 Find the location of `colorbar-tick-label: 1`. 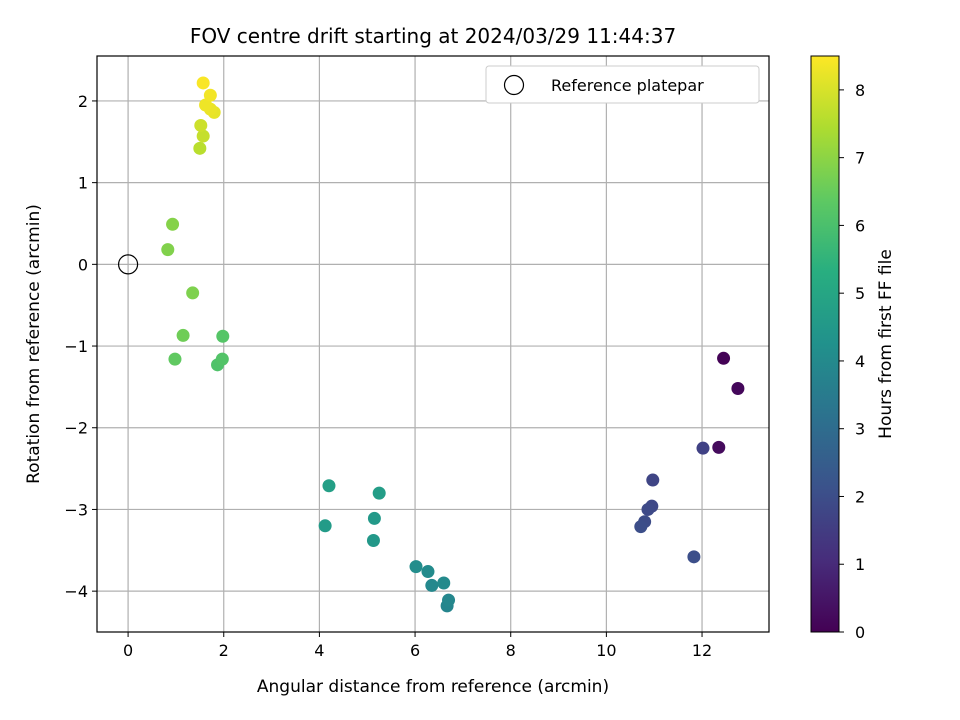

colorbar-tick-label: 1 is located at coordinates (860, 564).